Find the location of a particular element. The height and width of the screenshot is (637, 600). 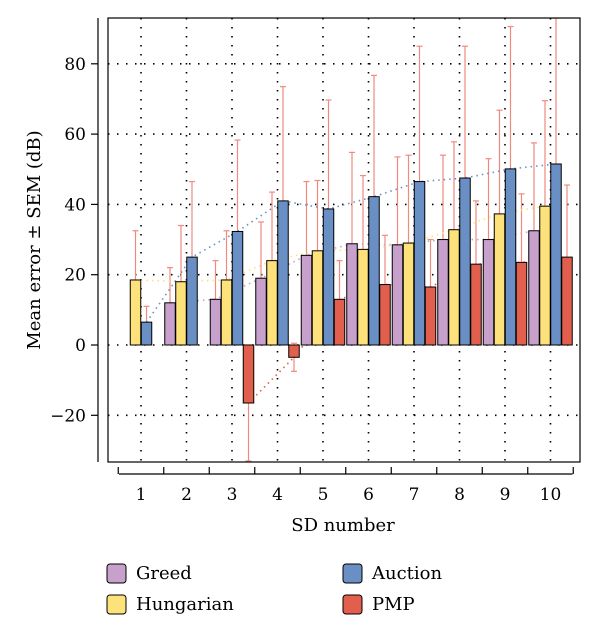

x-tick-label: 1 is located at coordinates (141, 495).